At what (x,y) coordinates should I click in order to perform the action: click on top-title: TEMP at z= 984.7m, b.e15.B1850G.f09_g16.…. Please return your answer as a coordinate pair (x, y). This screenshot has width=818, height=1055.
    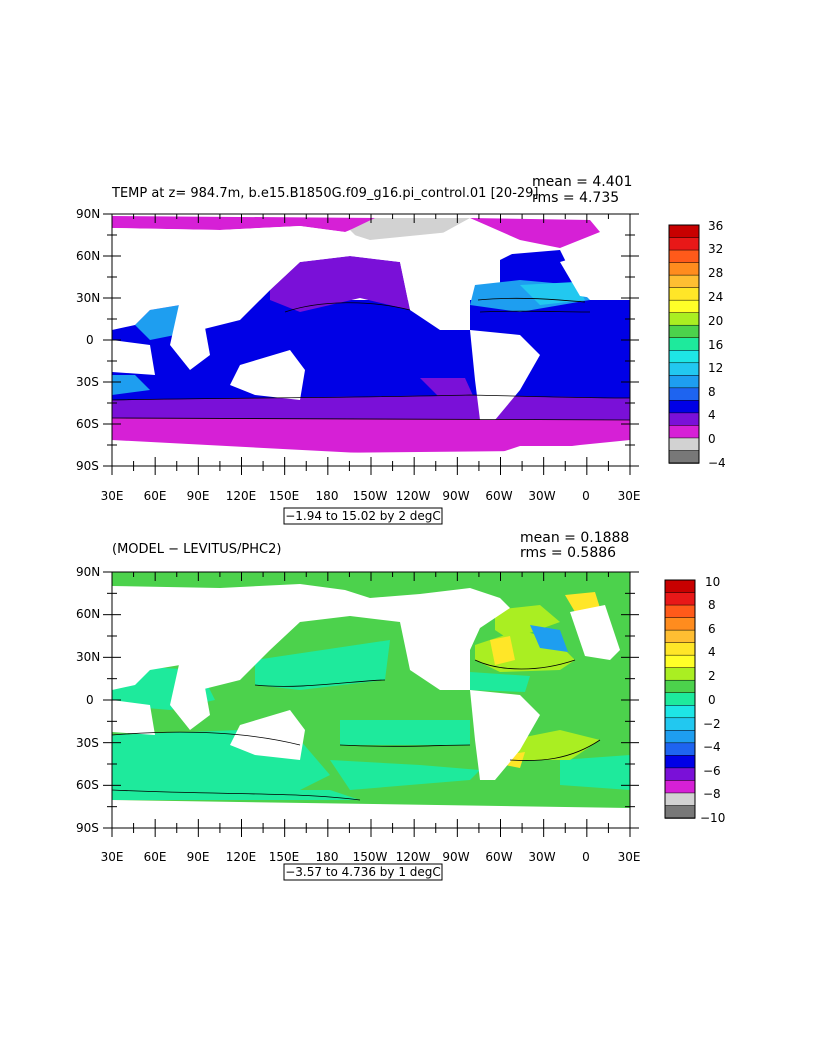
    Looking at the image, I should click on (325, 193).